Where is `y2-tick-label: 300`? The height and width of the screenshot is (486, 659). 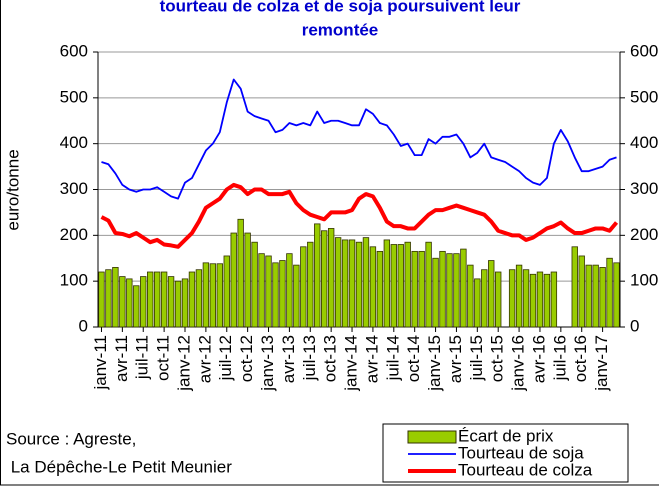 y2-tick-label: 300 is located at coordinates (644, 188).